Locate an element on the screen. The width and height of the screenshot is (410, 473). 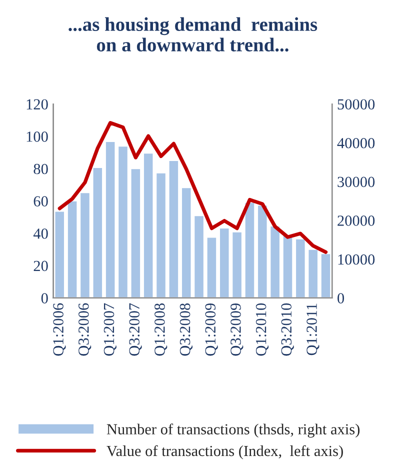
y-tick-label: 80 is located at coordinates (41, 169).